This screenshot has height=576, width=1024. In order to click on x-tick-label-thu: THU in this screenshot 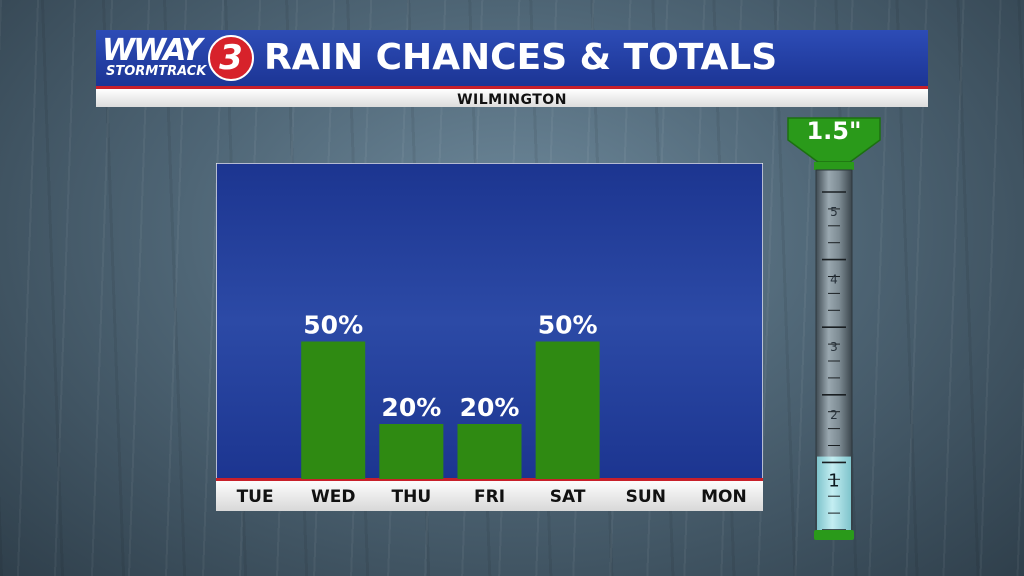, I will do `click(412, 497)`.